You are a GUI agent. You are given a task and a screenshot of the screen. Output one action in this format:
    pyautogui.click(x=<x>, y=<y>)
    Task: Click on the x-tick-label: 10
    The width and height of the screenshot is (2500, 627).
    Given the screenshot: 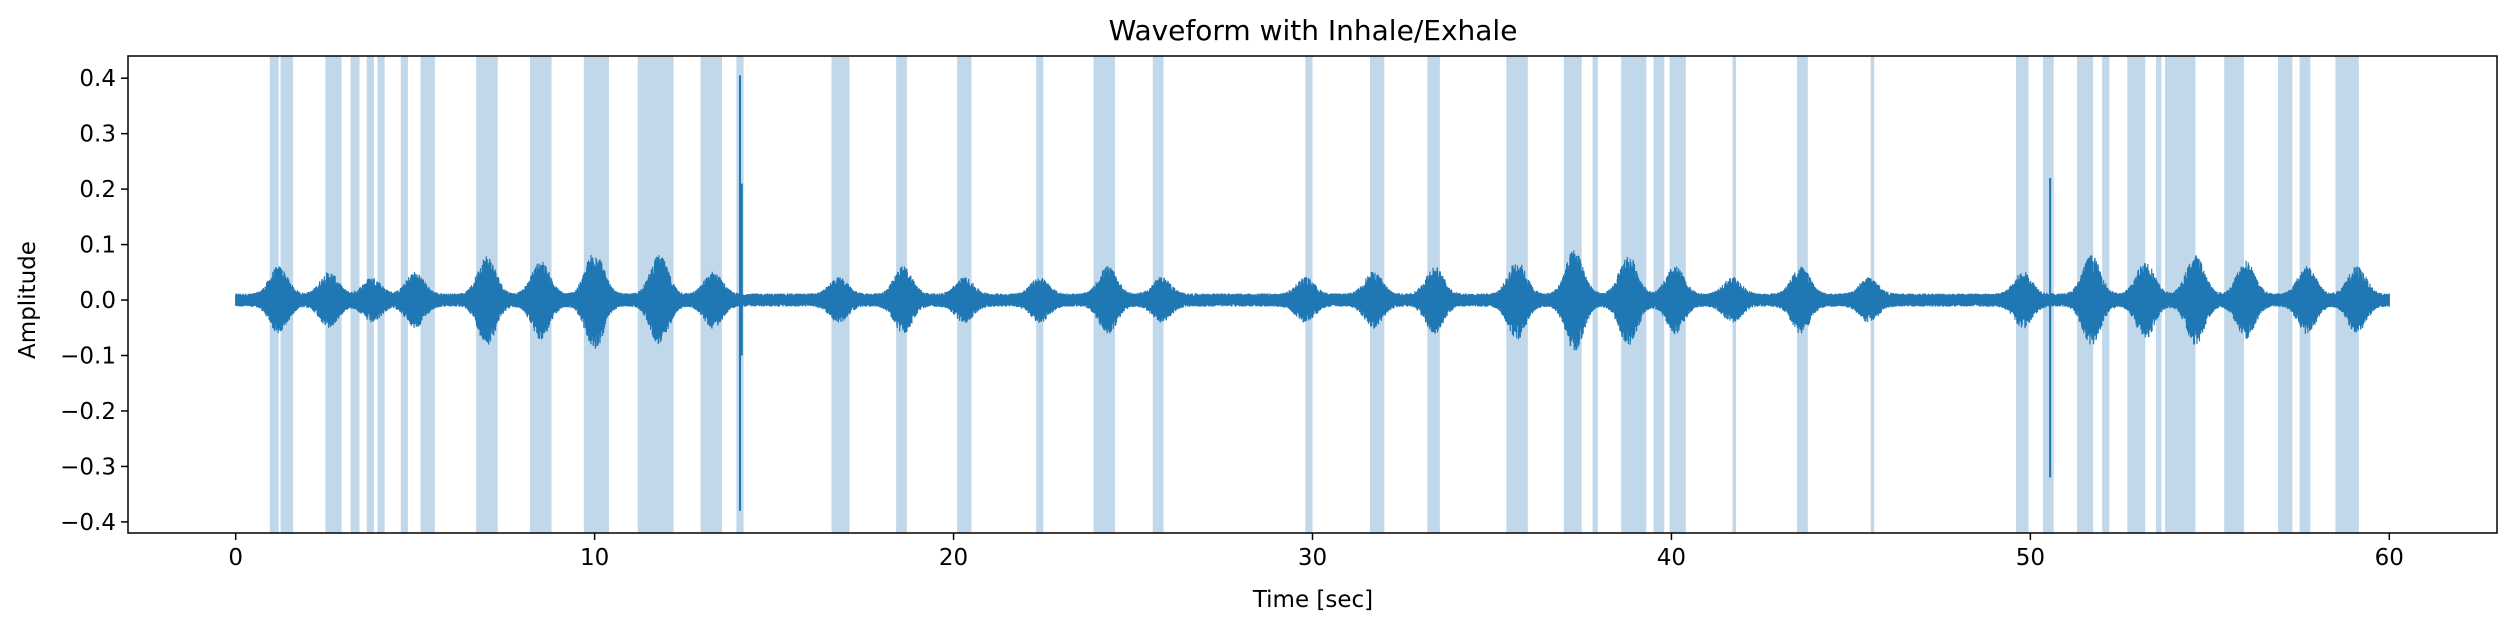 What is the action you would take?
    pyautogui.click(x=594, y=558)
    